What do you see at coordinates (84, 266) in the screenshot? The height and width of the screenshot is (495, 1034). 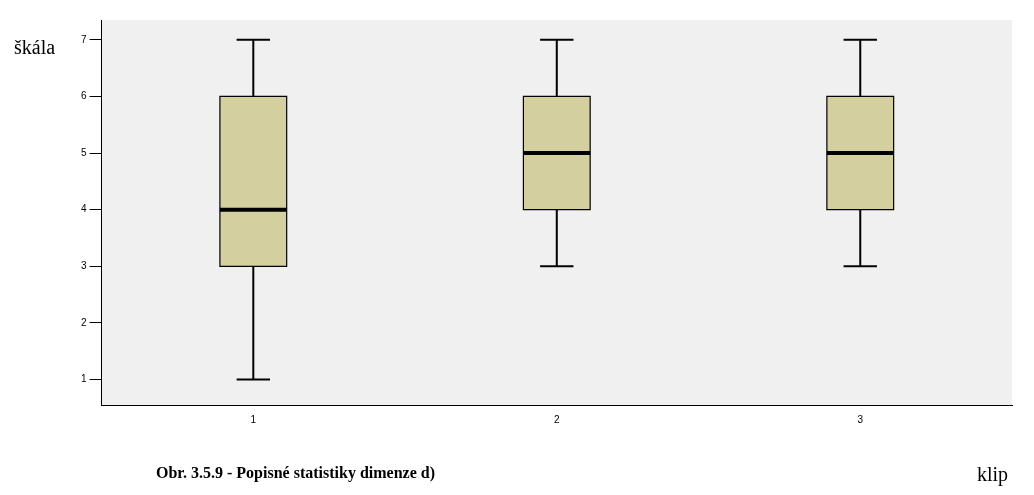 I see `y-tick-label: 3` at bounding box center [84, 266].